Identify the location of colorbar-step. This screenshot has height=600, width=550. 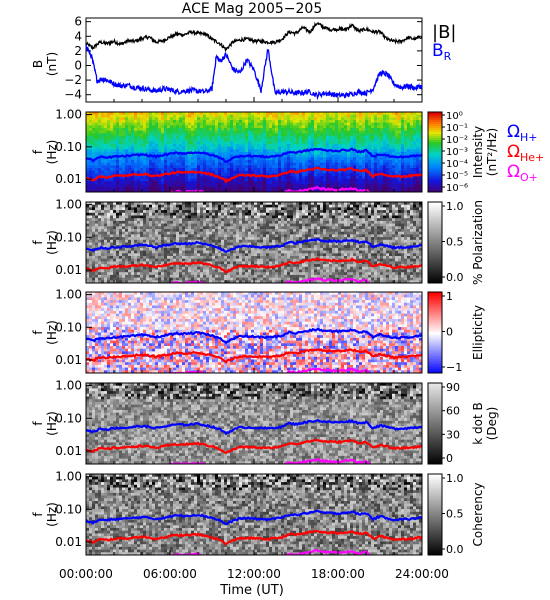
(435, 167).